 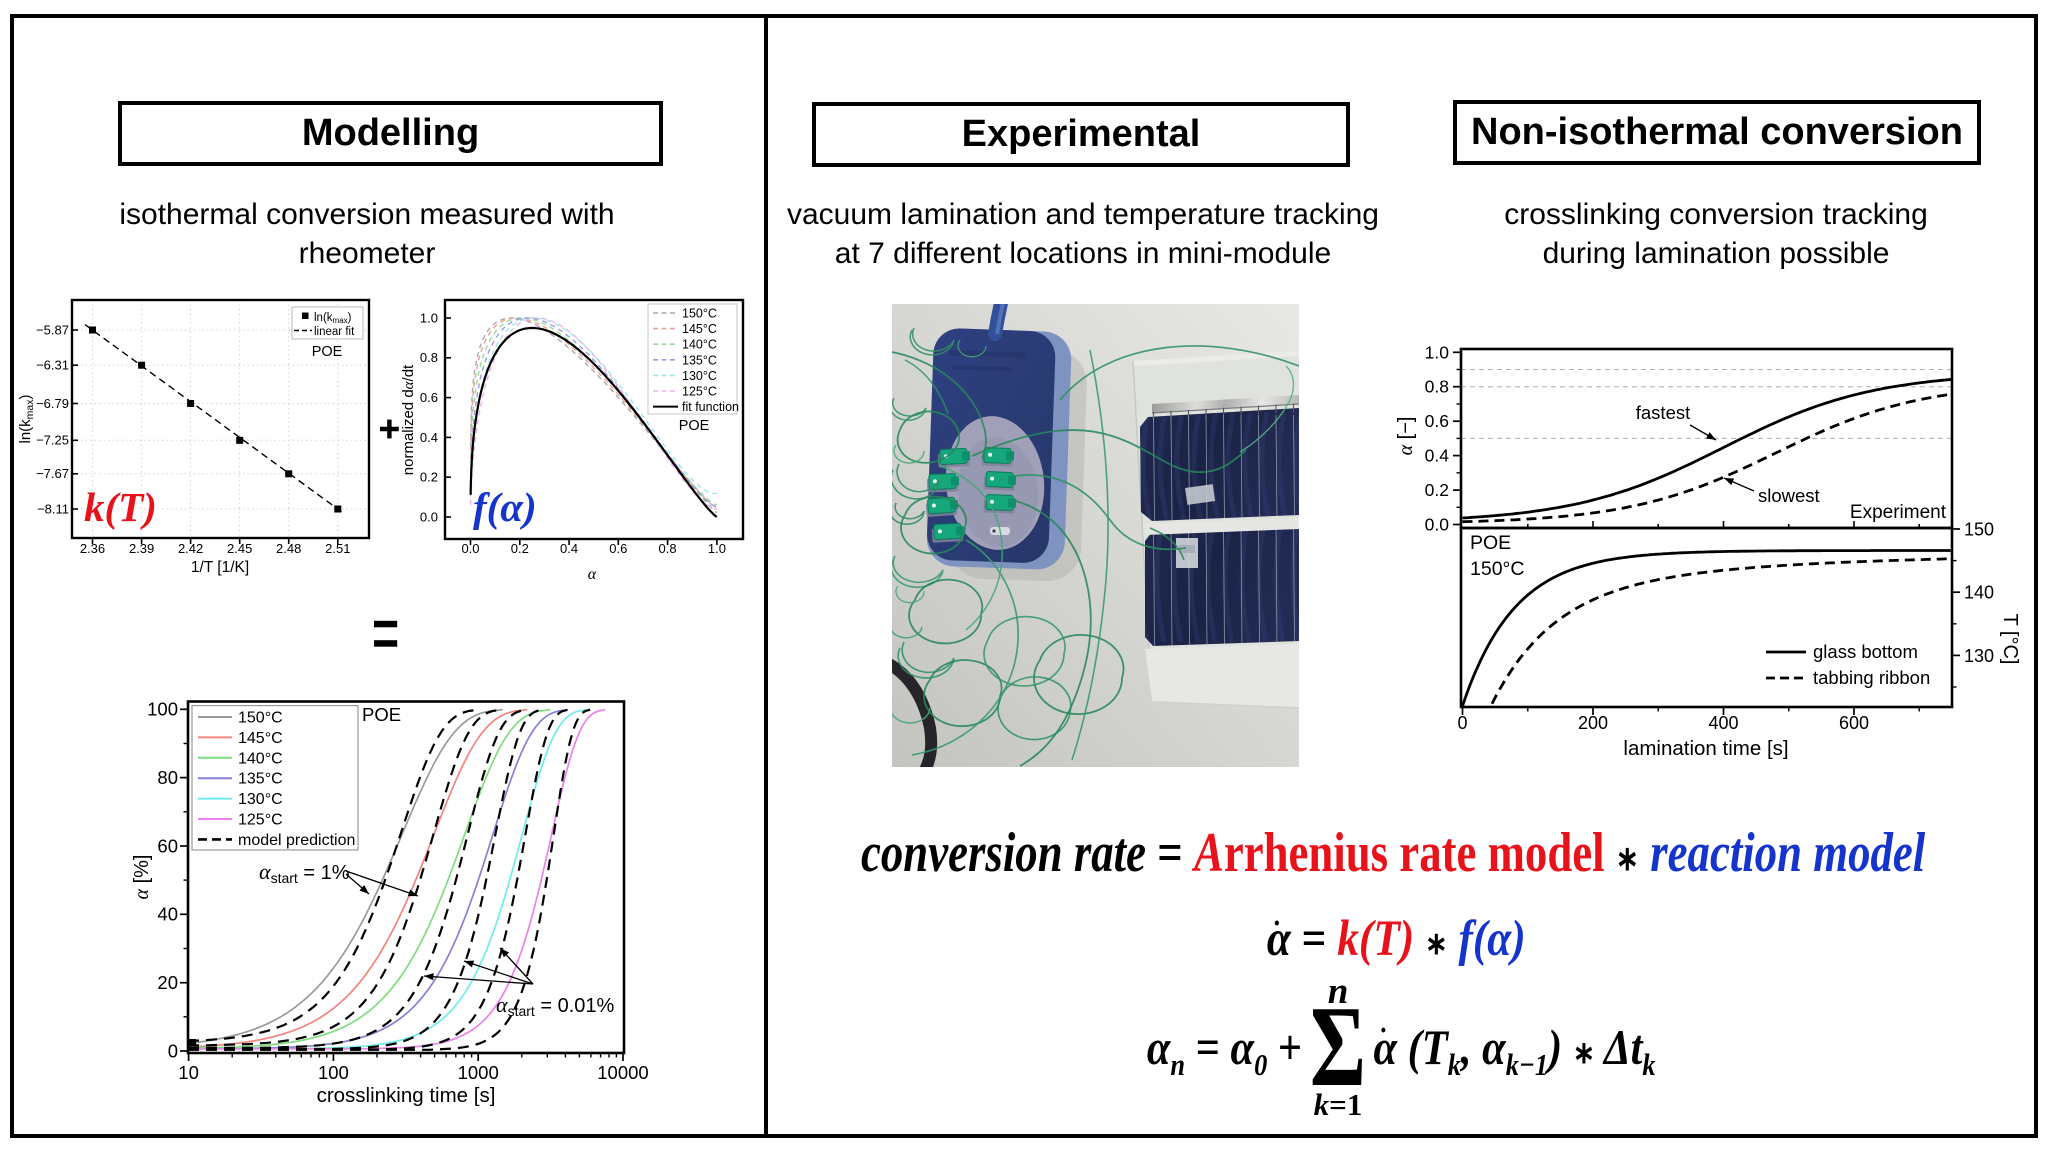 I want to click on svg-text: −8.11, so click(x=53, y=508).